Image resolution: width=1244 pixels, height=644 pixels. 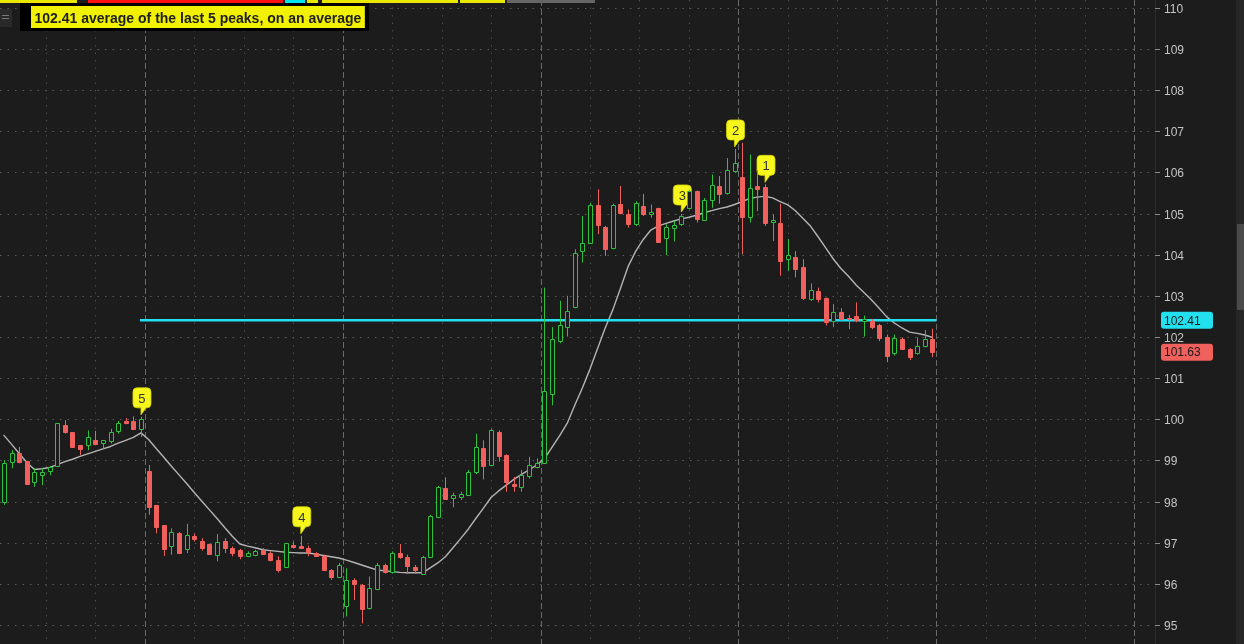 I want to click on y-tick-label: 97, so click(x=1171, y=543).